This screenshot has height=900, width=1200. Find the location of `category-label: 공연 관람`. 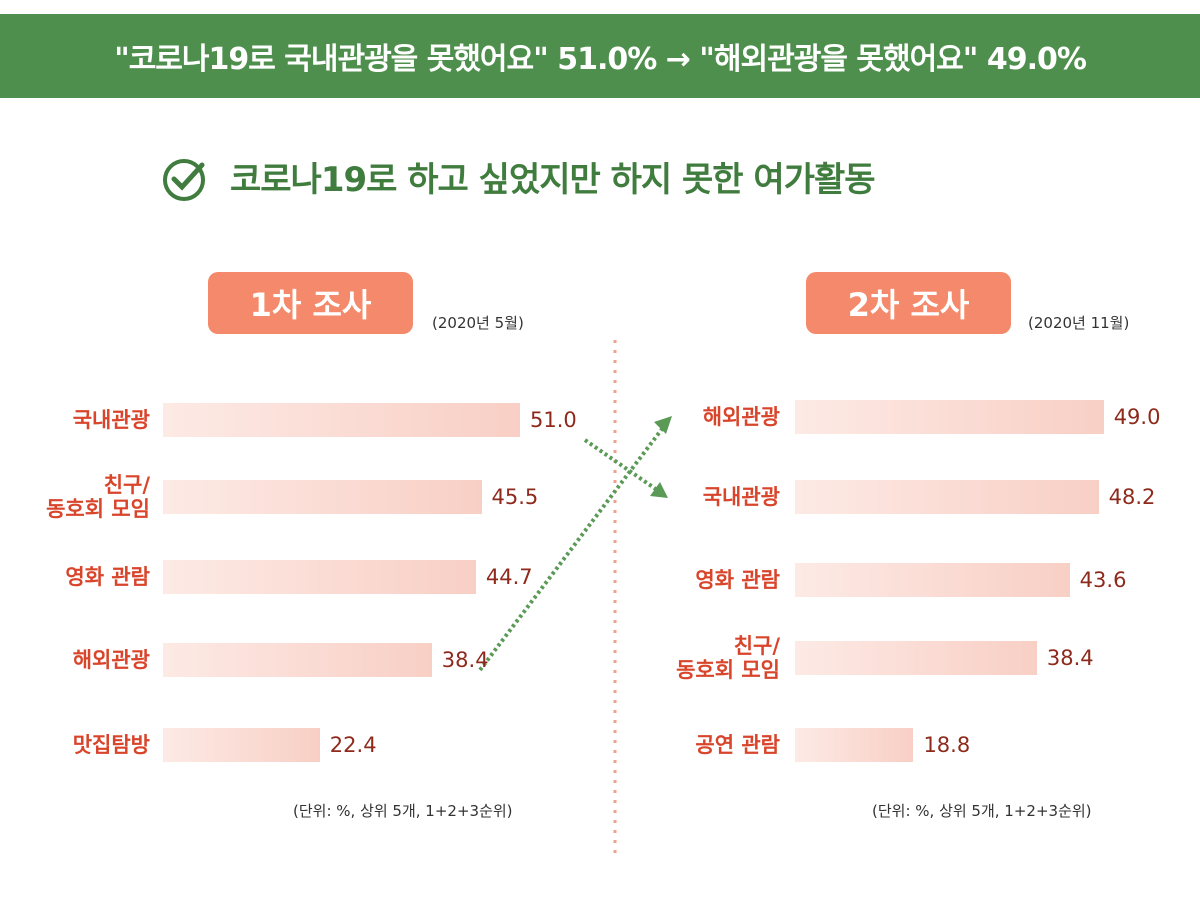

category-label: 공연 관람 is located at coordinates (737, 744).